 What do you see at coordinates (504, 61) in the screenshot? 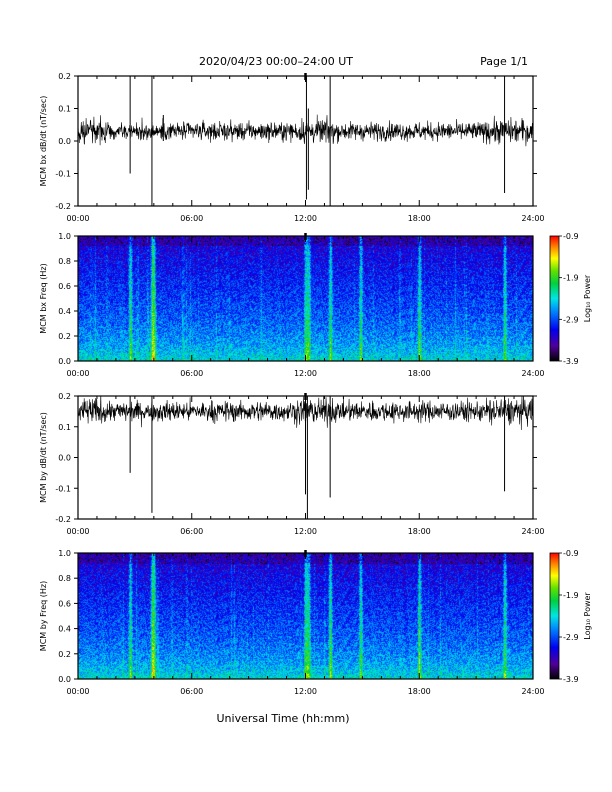
I see `page-number: Page 1/1` at bounding box center [504, 61].